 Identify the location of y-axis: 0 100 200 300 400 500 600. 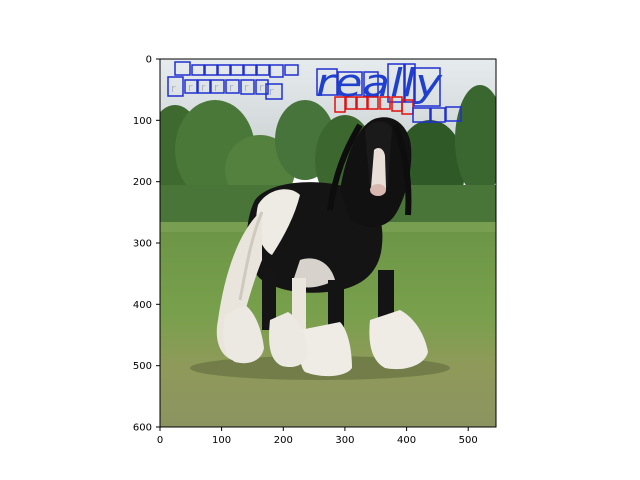
(146, 244).